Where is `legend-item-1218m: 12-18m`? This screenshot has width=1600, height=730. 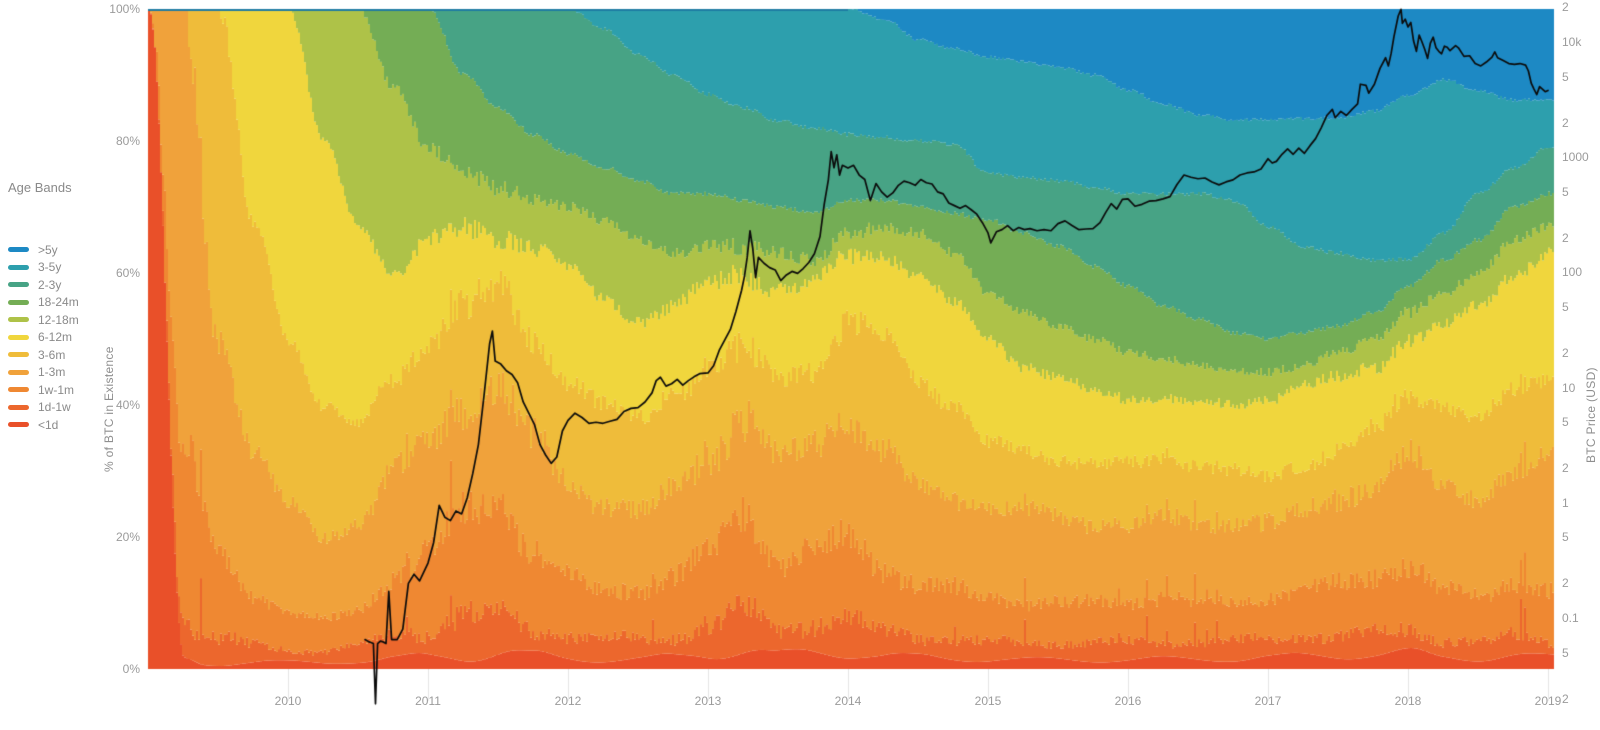 legend-item-1218m: 12-18m is located at coordinates (73, 320).